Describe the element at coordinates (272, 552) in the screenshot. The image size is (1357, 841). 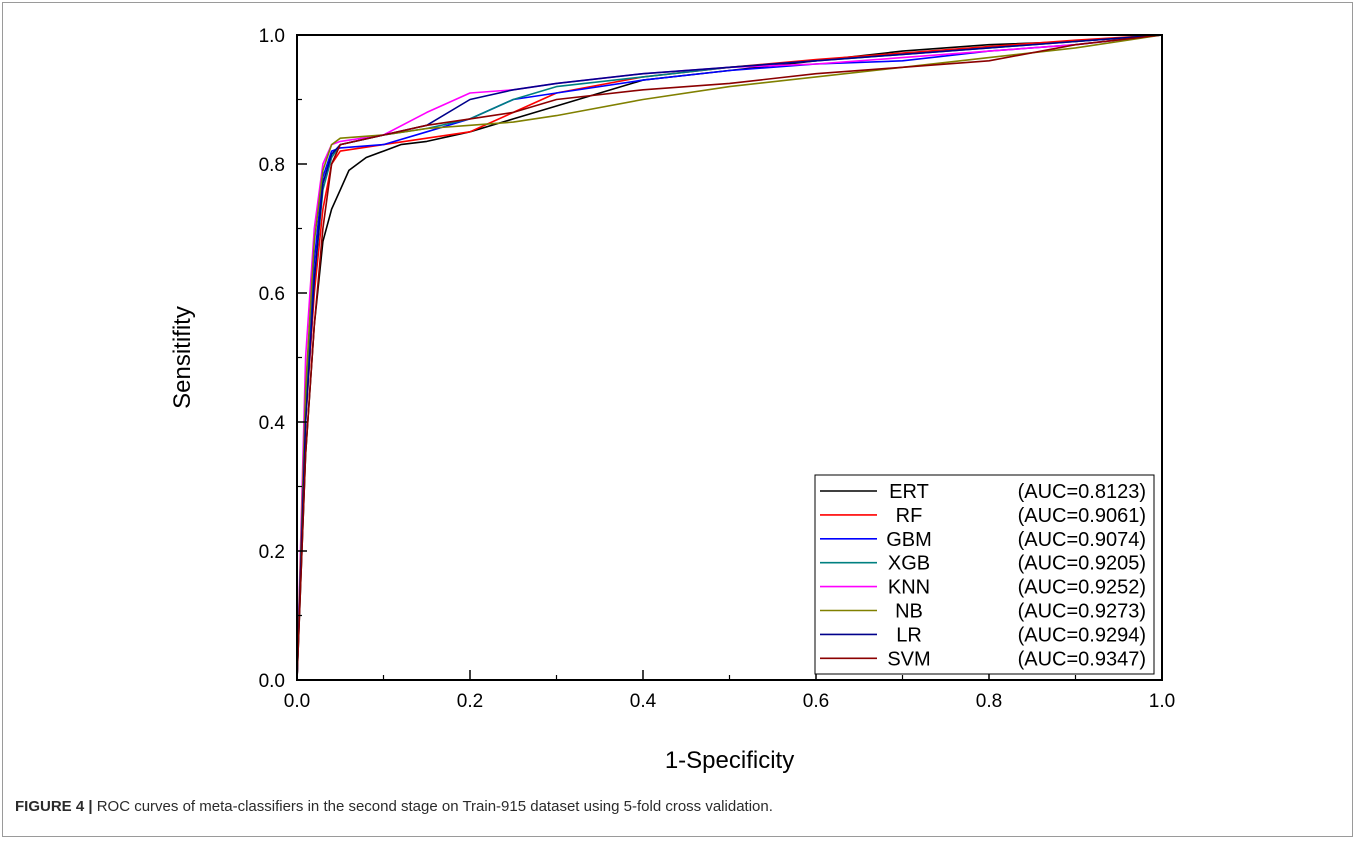
I see `y-tick-label: 0.2` at that location.